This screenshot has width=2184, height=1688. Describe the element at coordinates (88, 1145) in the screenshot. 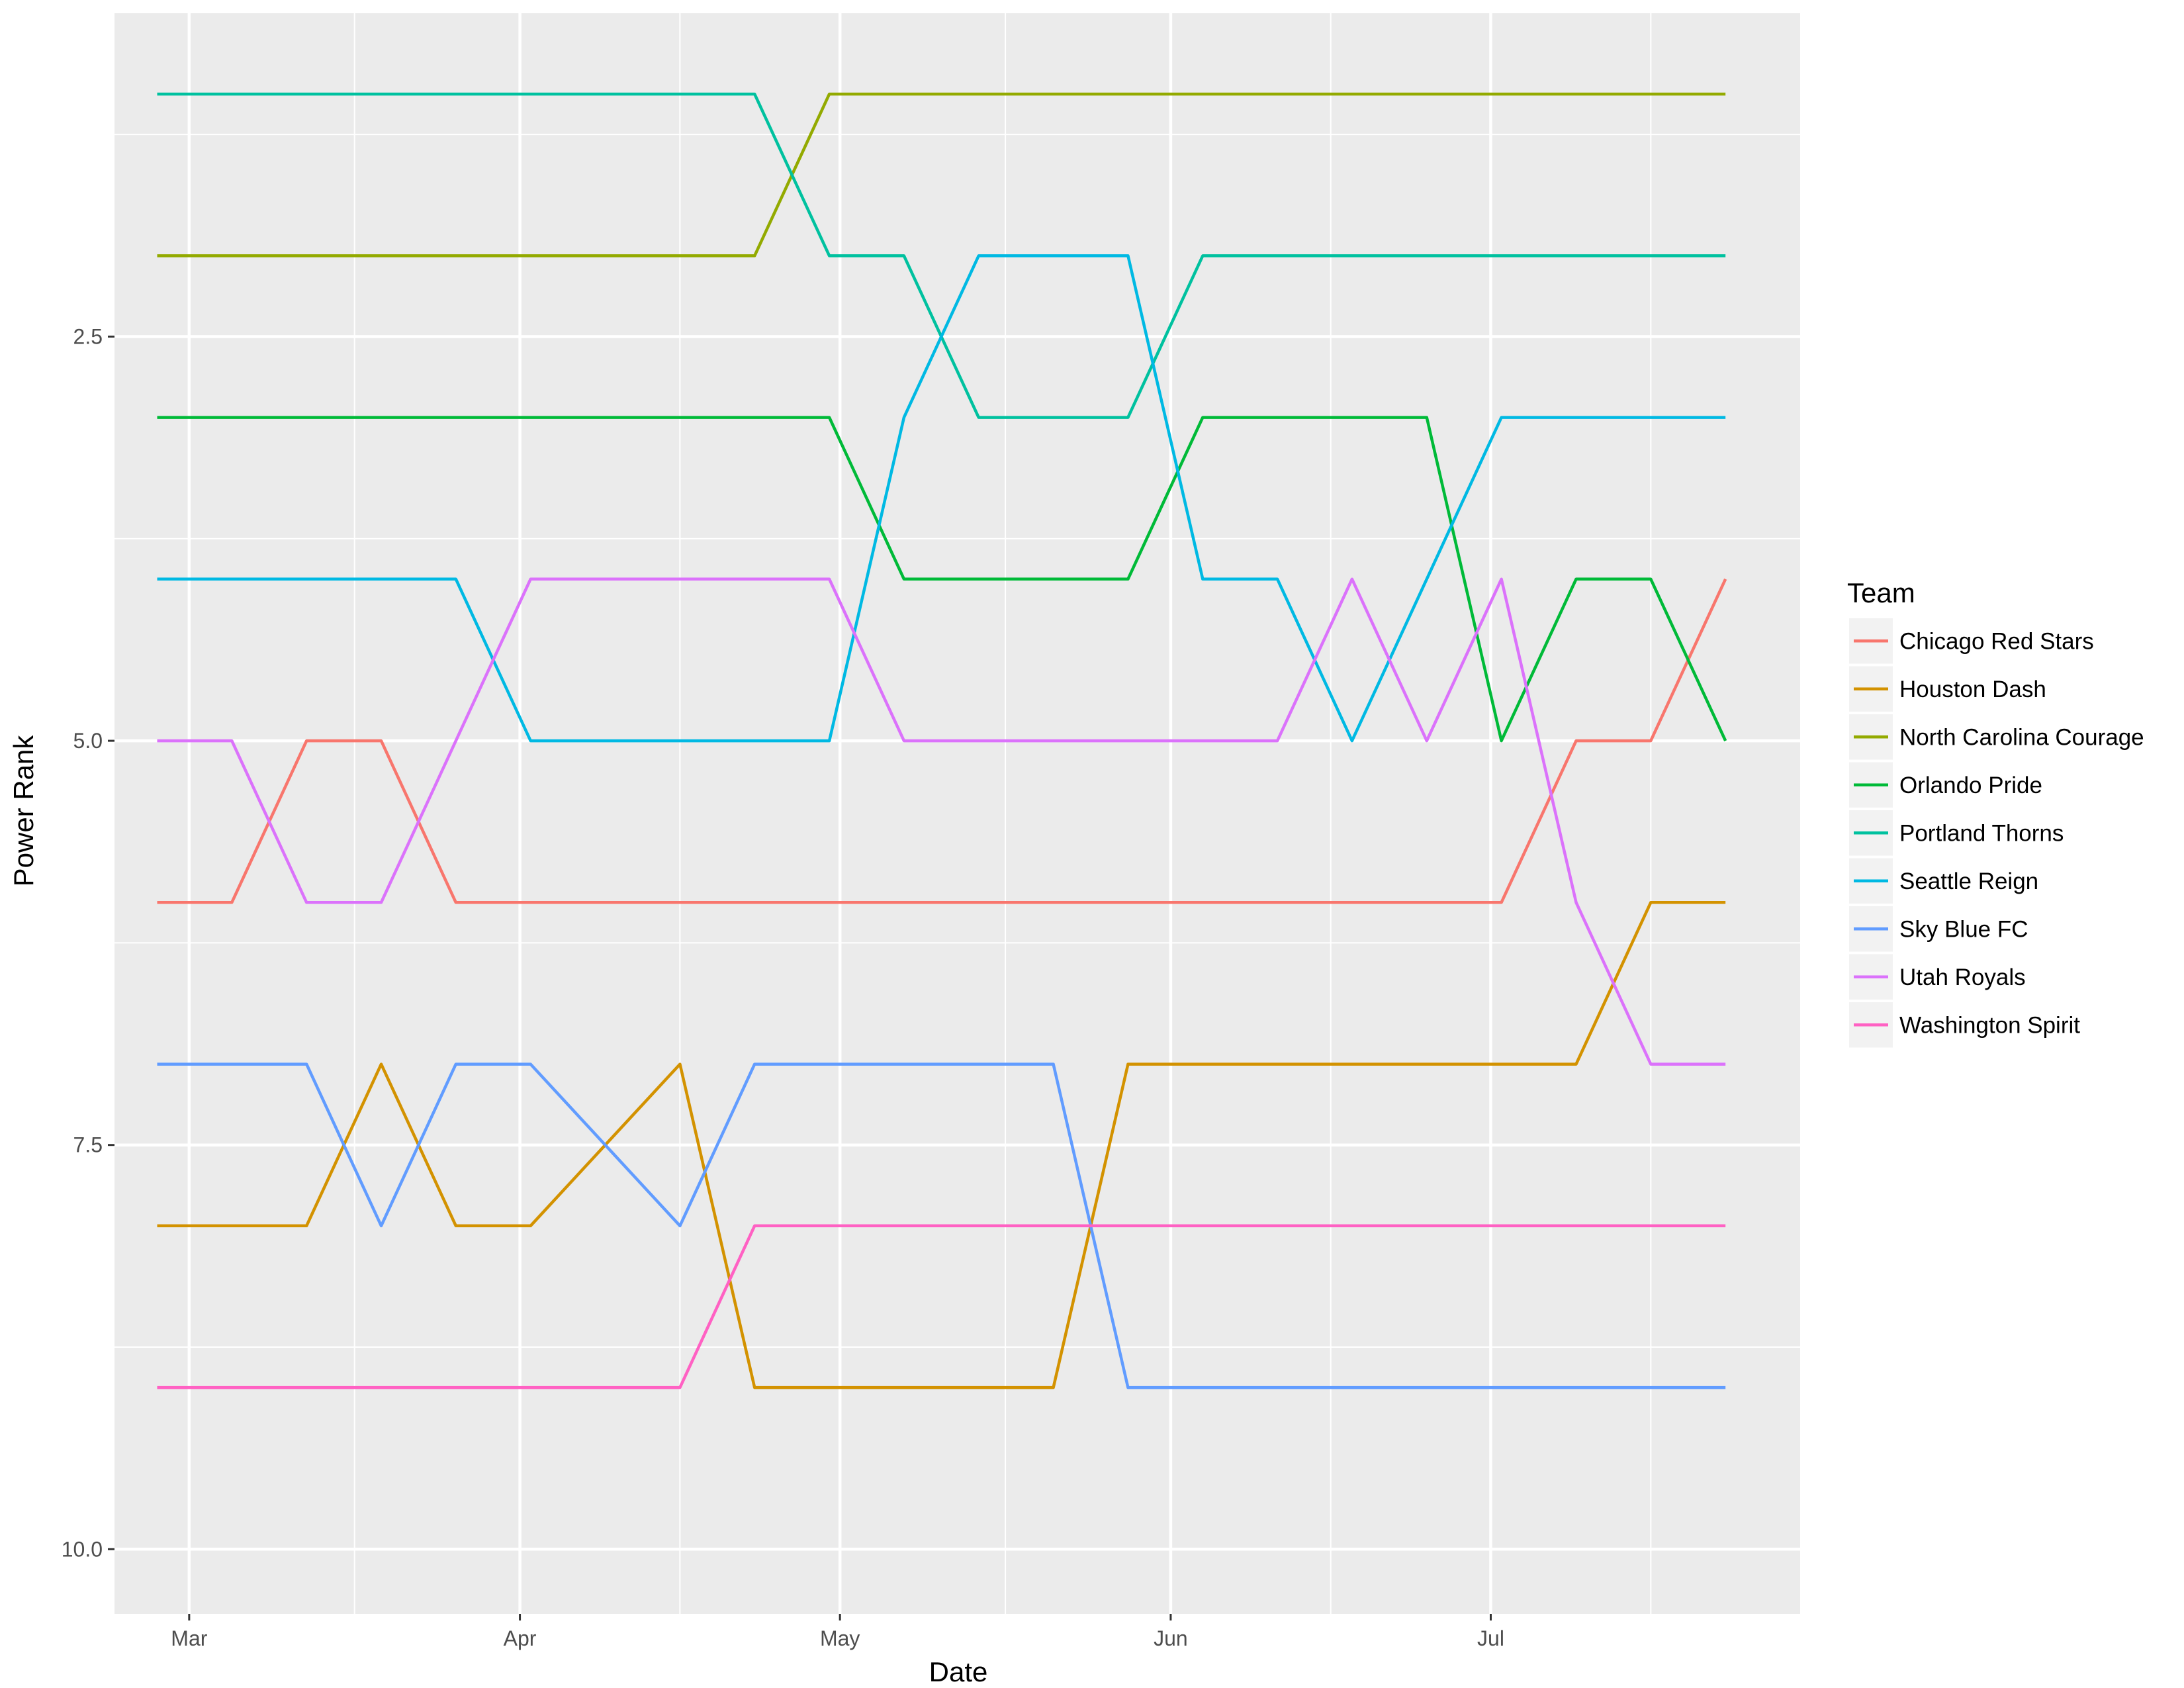

I see `y-tick-label: 7.5` at that location.